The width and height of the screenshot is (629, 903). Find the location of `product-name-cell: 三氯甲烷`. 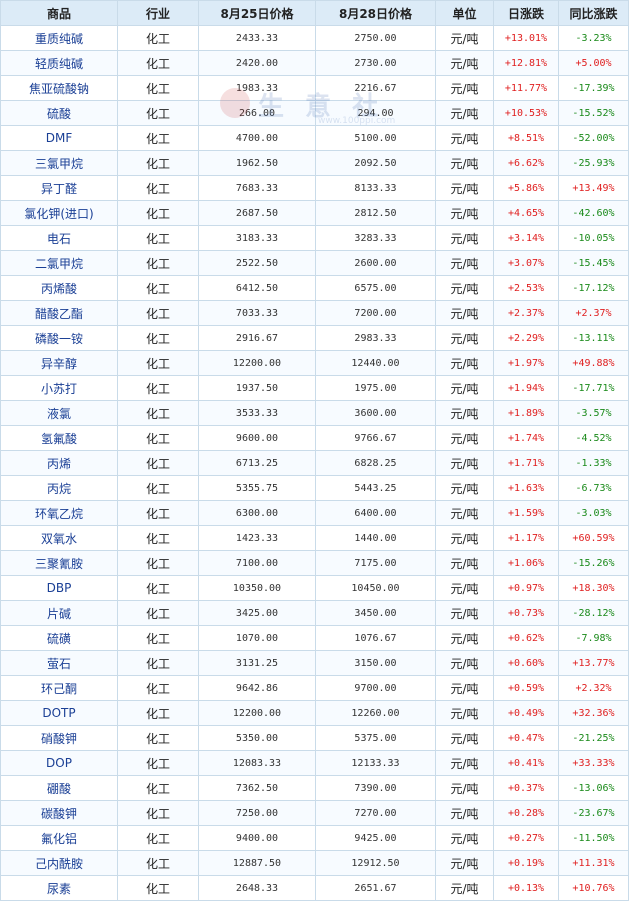

product-name-cell: 三氯甲烷 is located at coordinates (59, 163).